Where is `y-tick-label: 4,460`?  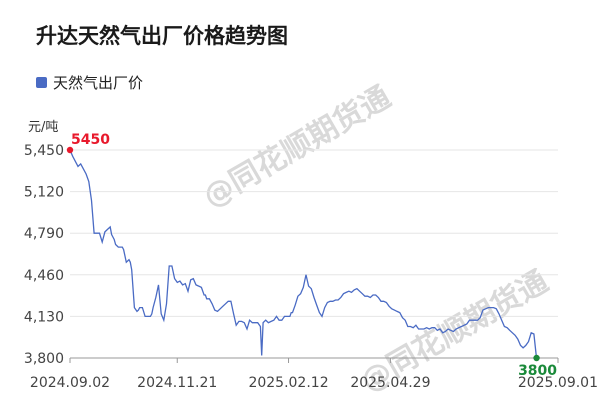 y-tick-label: 4,460 is located at coordinates (44, 276).